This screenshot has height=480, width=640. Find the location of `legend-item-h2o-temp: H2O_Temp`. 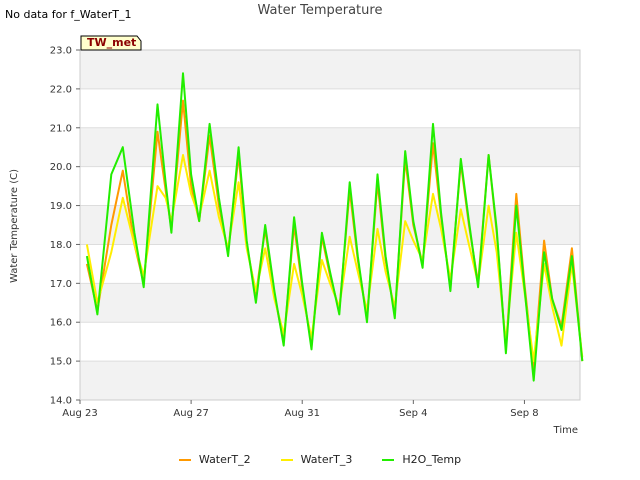

legend-item-h2o-temp: H2O_Temp is located at coordinates (421, 459).